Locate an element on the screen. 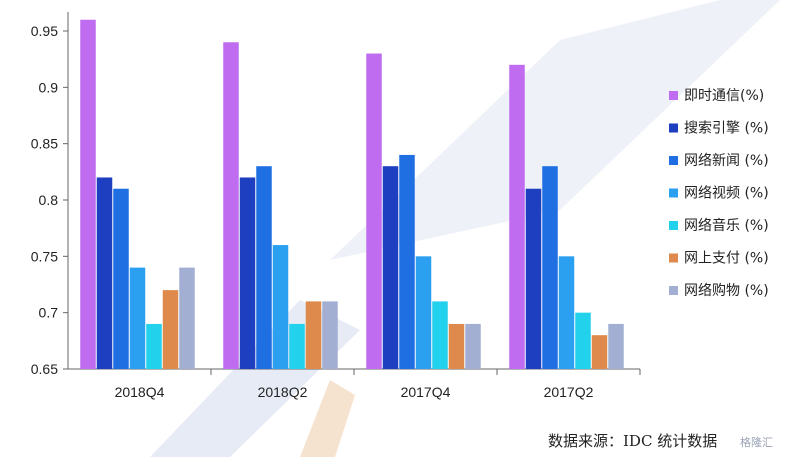 The height and width of the screenshot is (457, 800). x-category-label: 2017Q2 is located at coordinates (569, 392).